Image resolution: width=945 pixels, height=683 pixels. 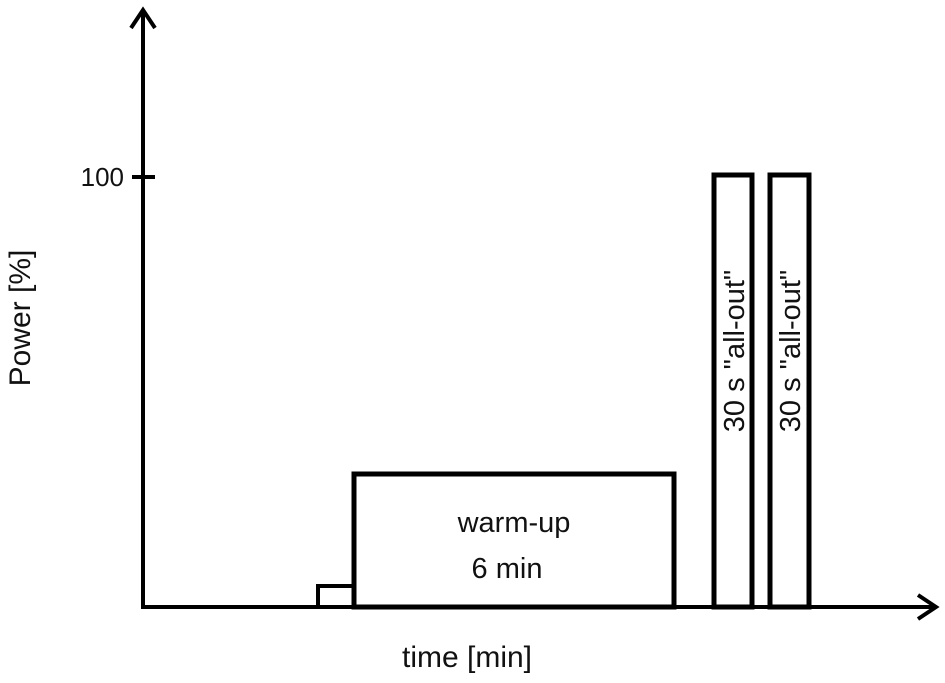 What do you see at coordinates (20, 318) in the screenshot?
I see `y-axis-label: Power [%]` at bounding box center [20, 318].